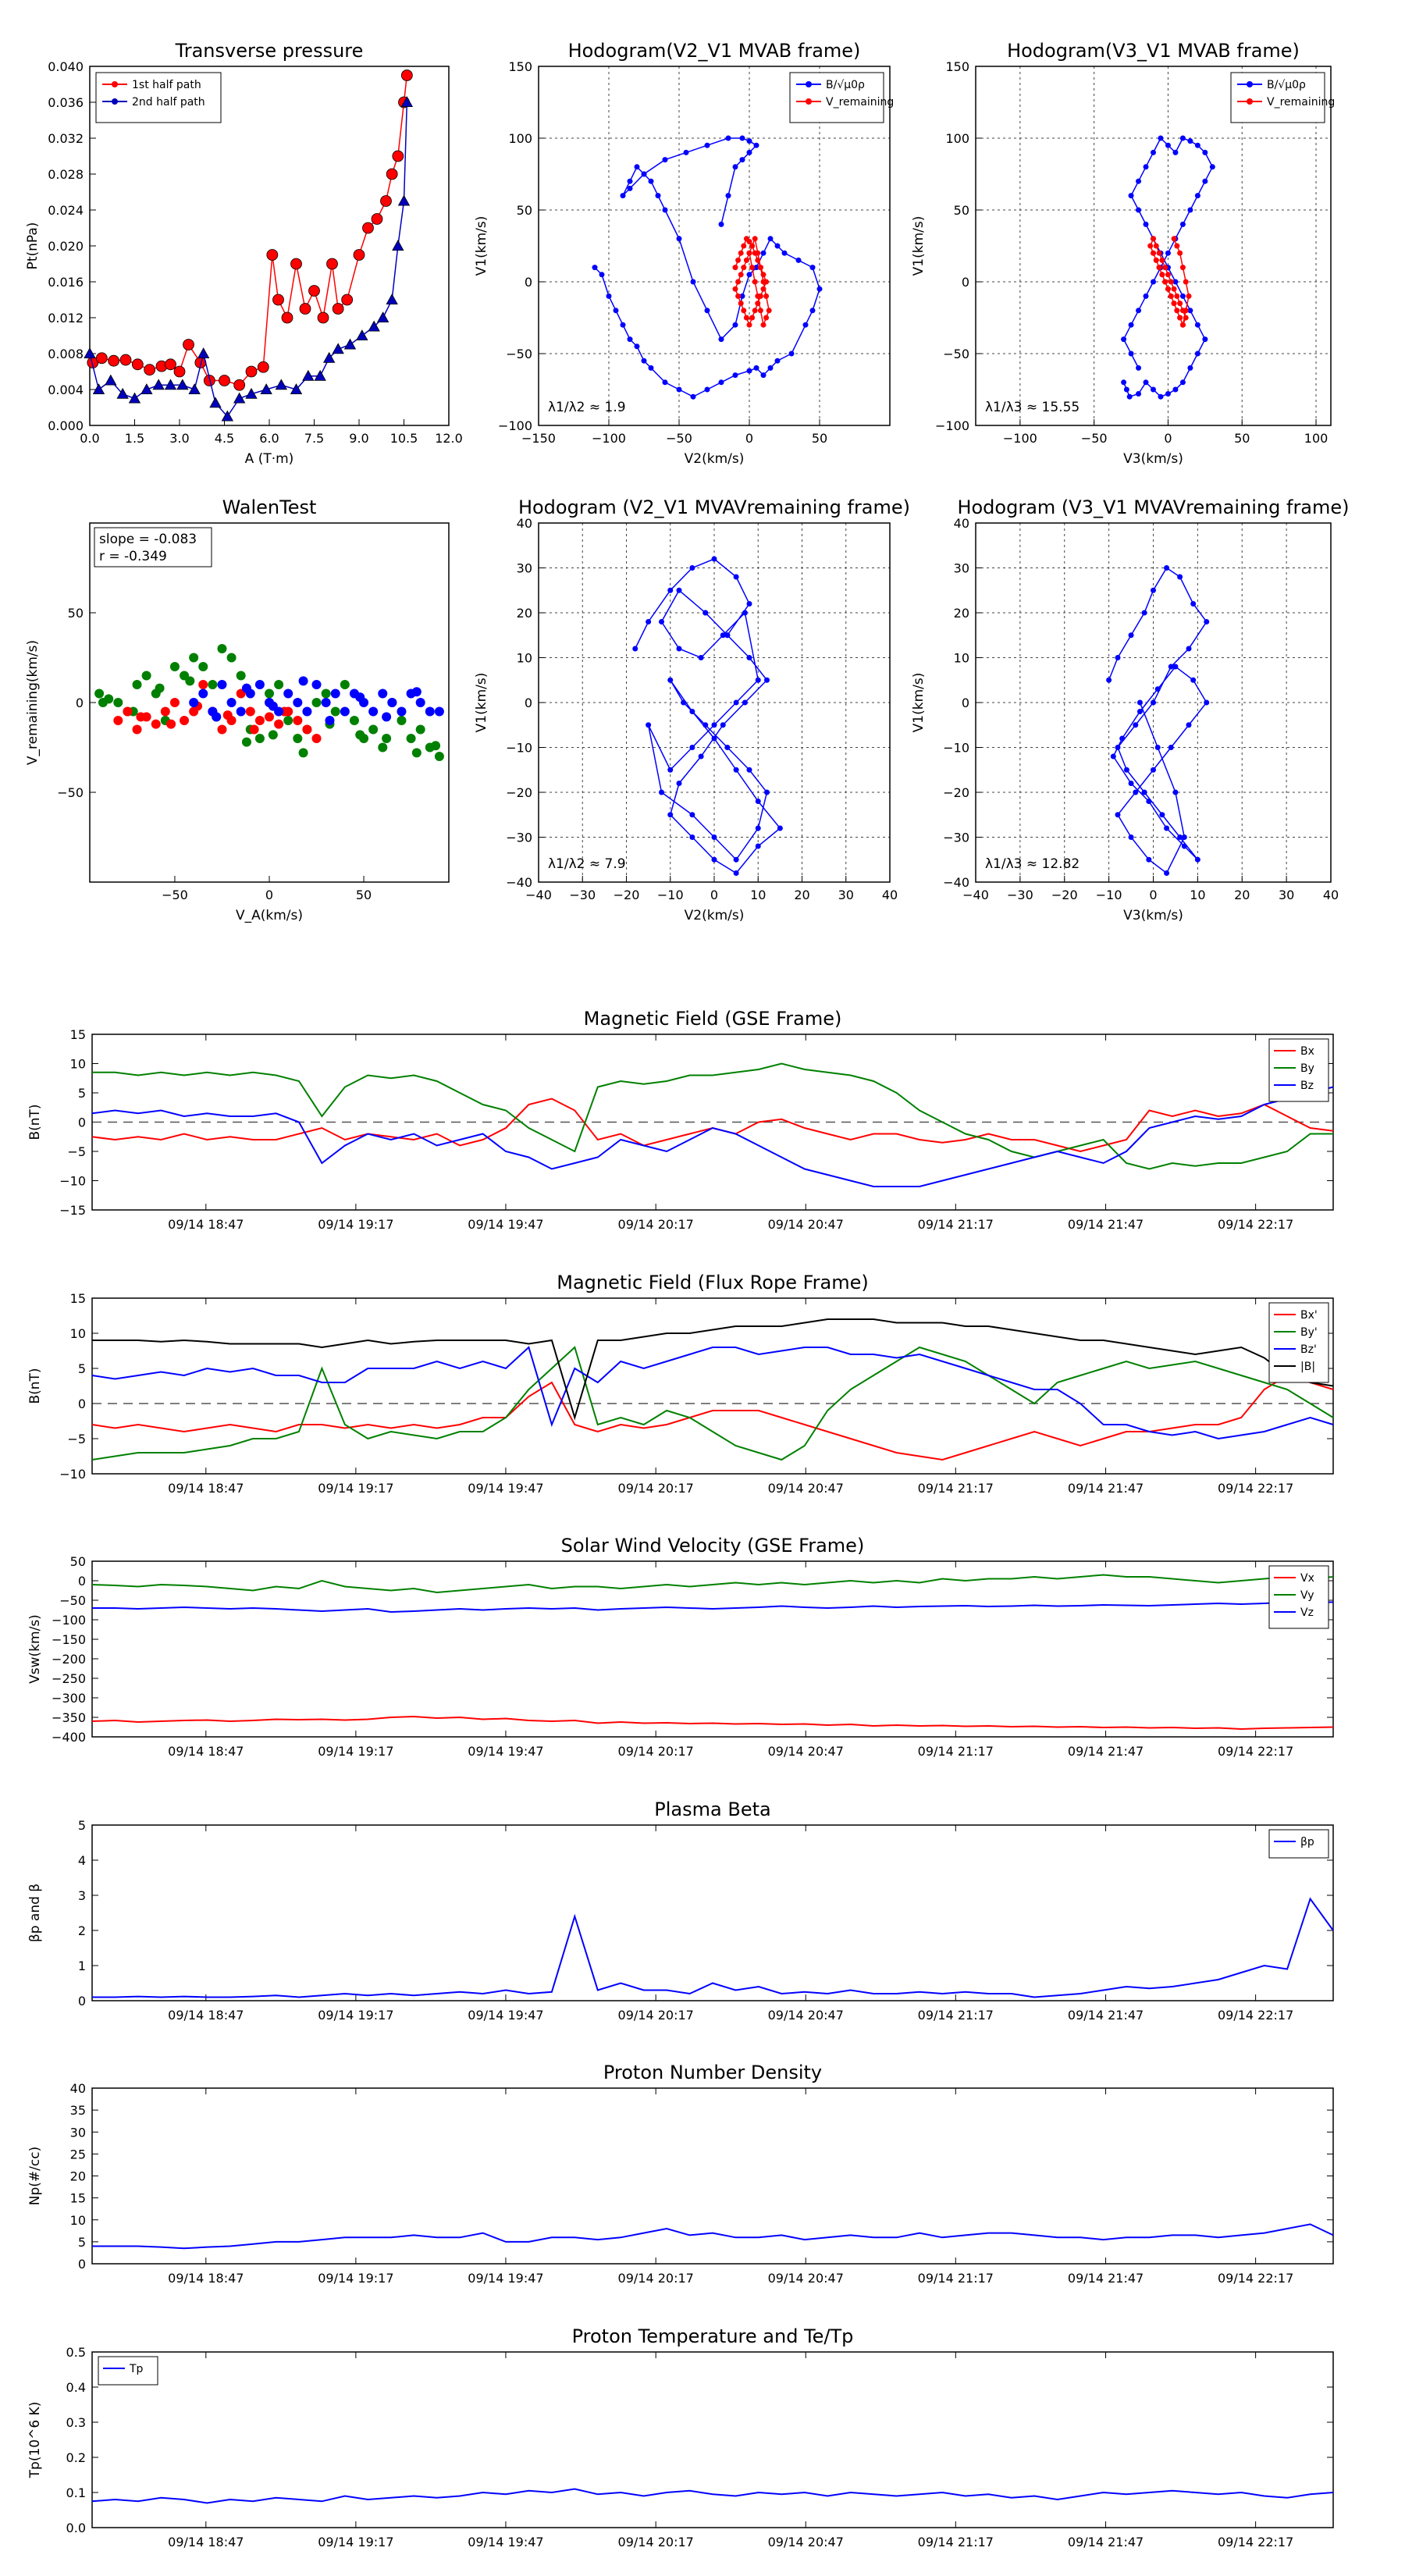 Image resolution: width=1405 pixels, height=2576 pixels. Describe the element at coordinates (35, 1649) in the screenshot. I see `y-axis-label: Vsw(km/s)` at that location.